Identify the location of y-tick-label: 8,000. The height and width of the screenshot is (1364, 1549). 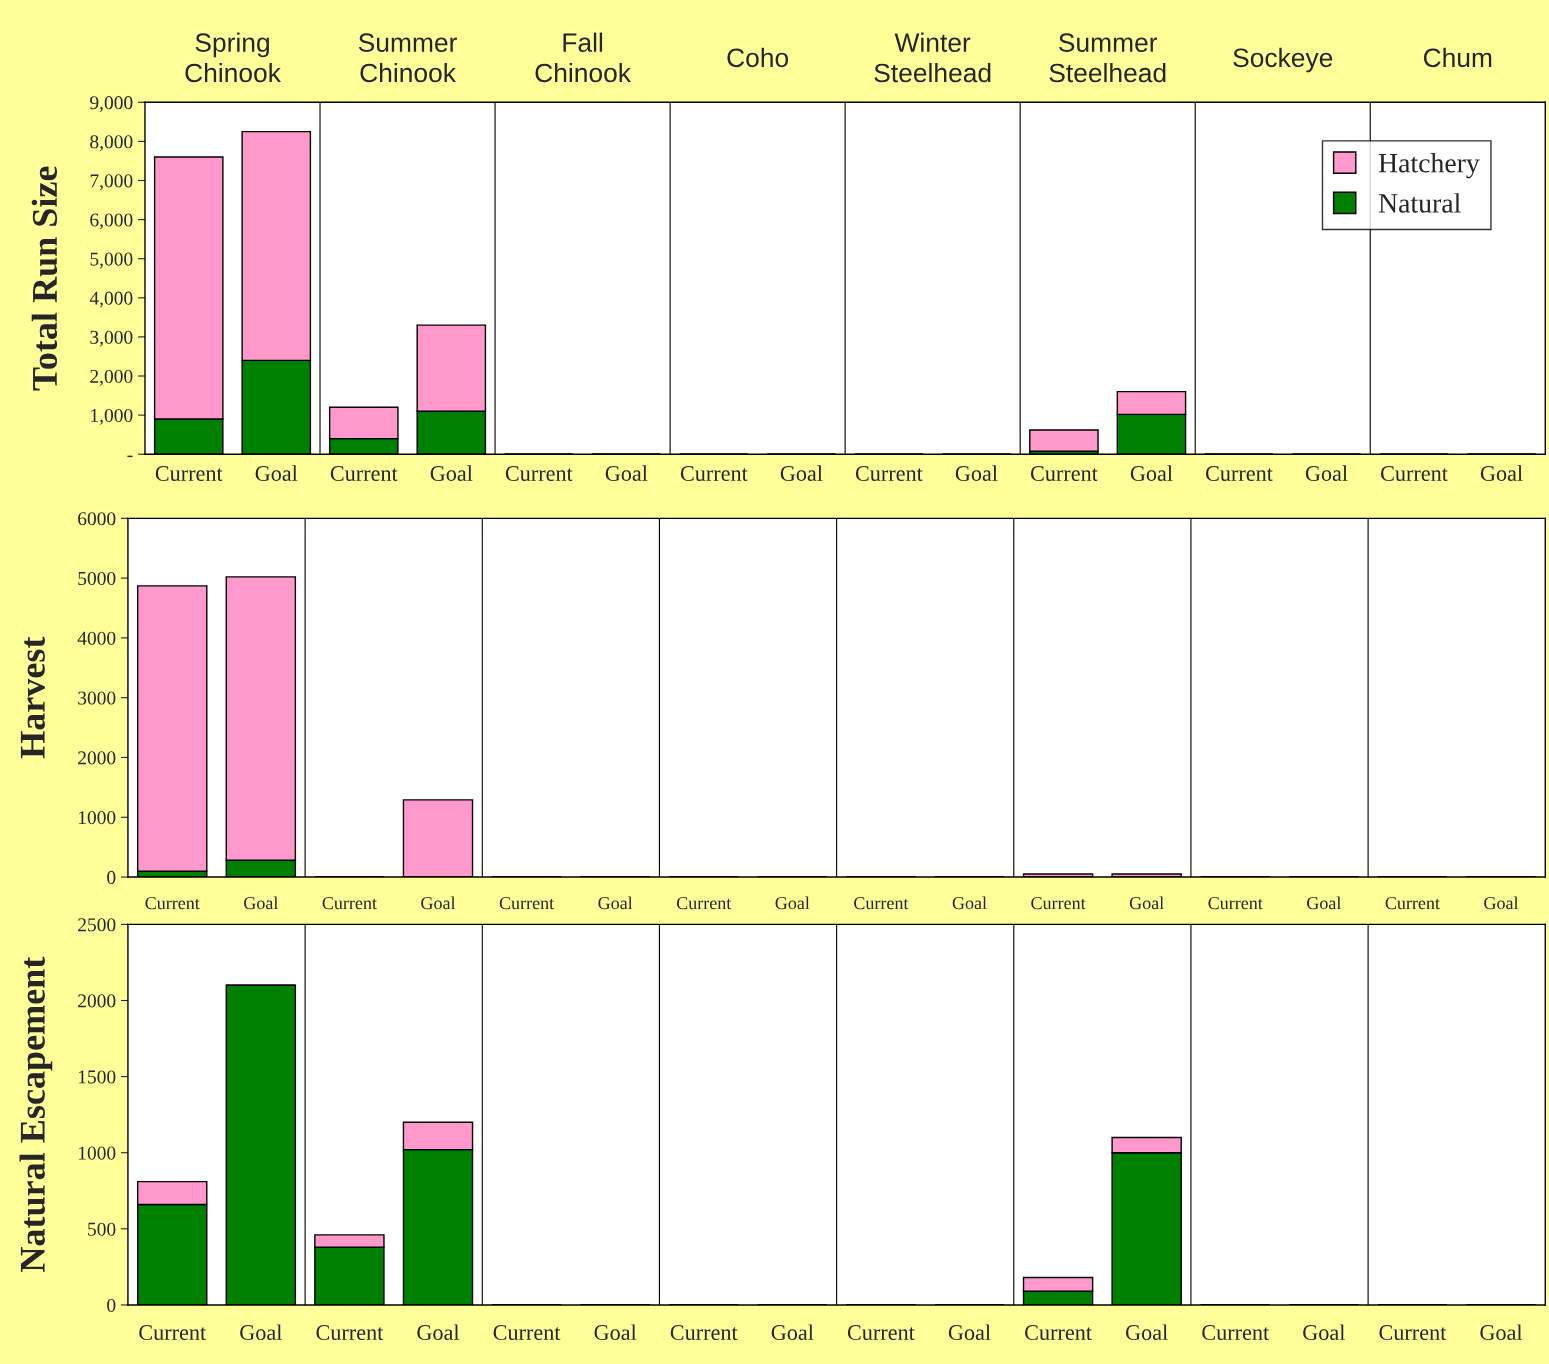
(111, 143).